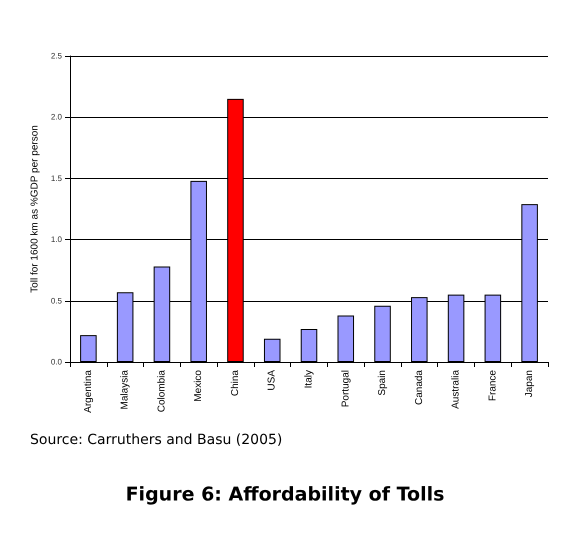 This screenshot has width=570, height=542. I want to click on y-tick-label: 2.5, so click(56, 56).